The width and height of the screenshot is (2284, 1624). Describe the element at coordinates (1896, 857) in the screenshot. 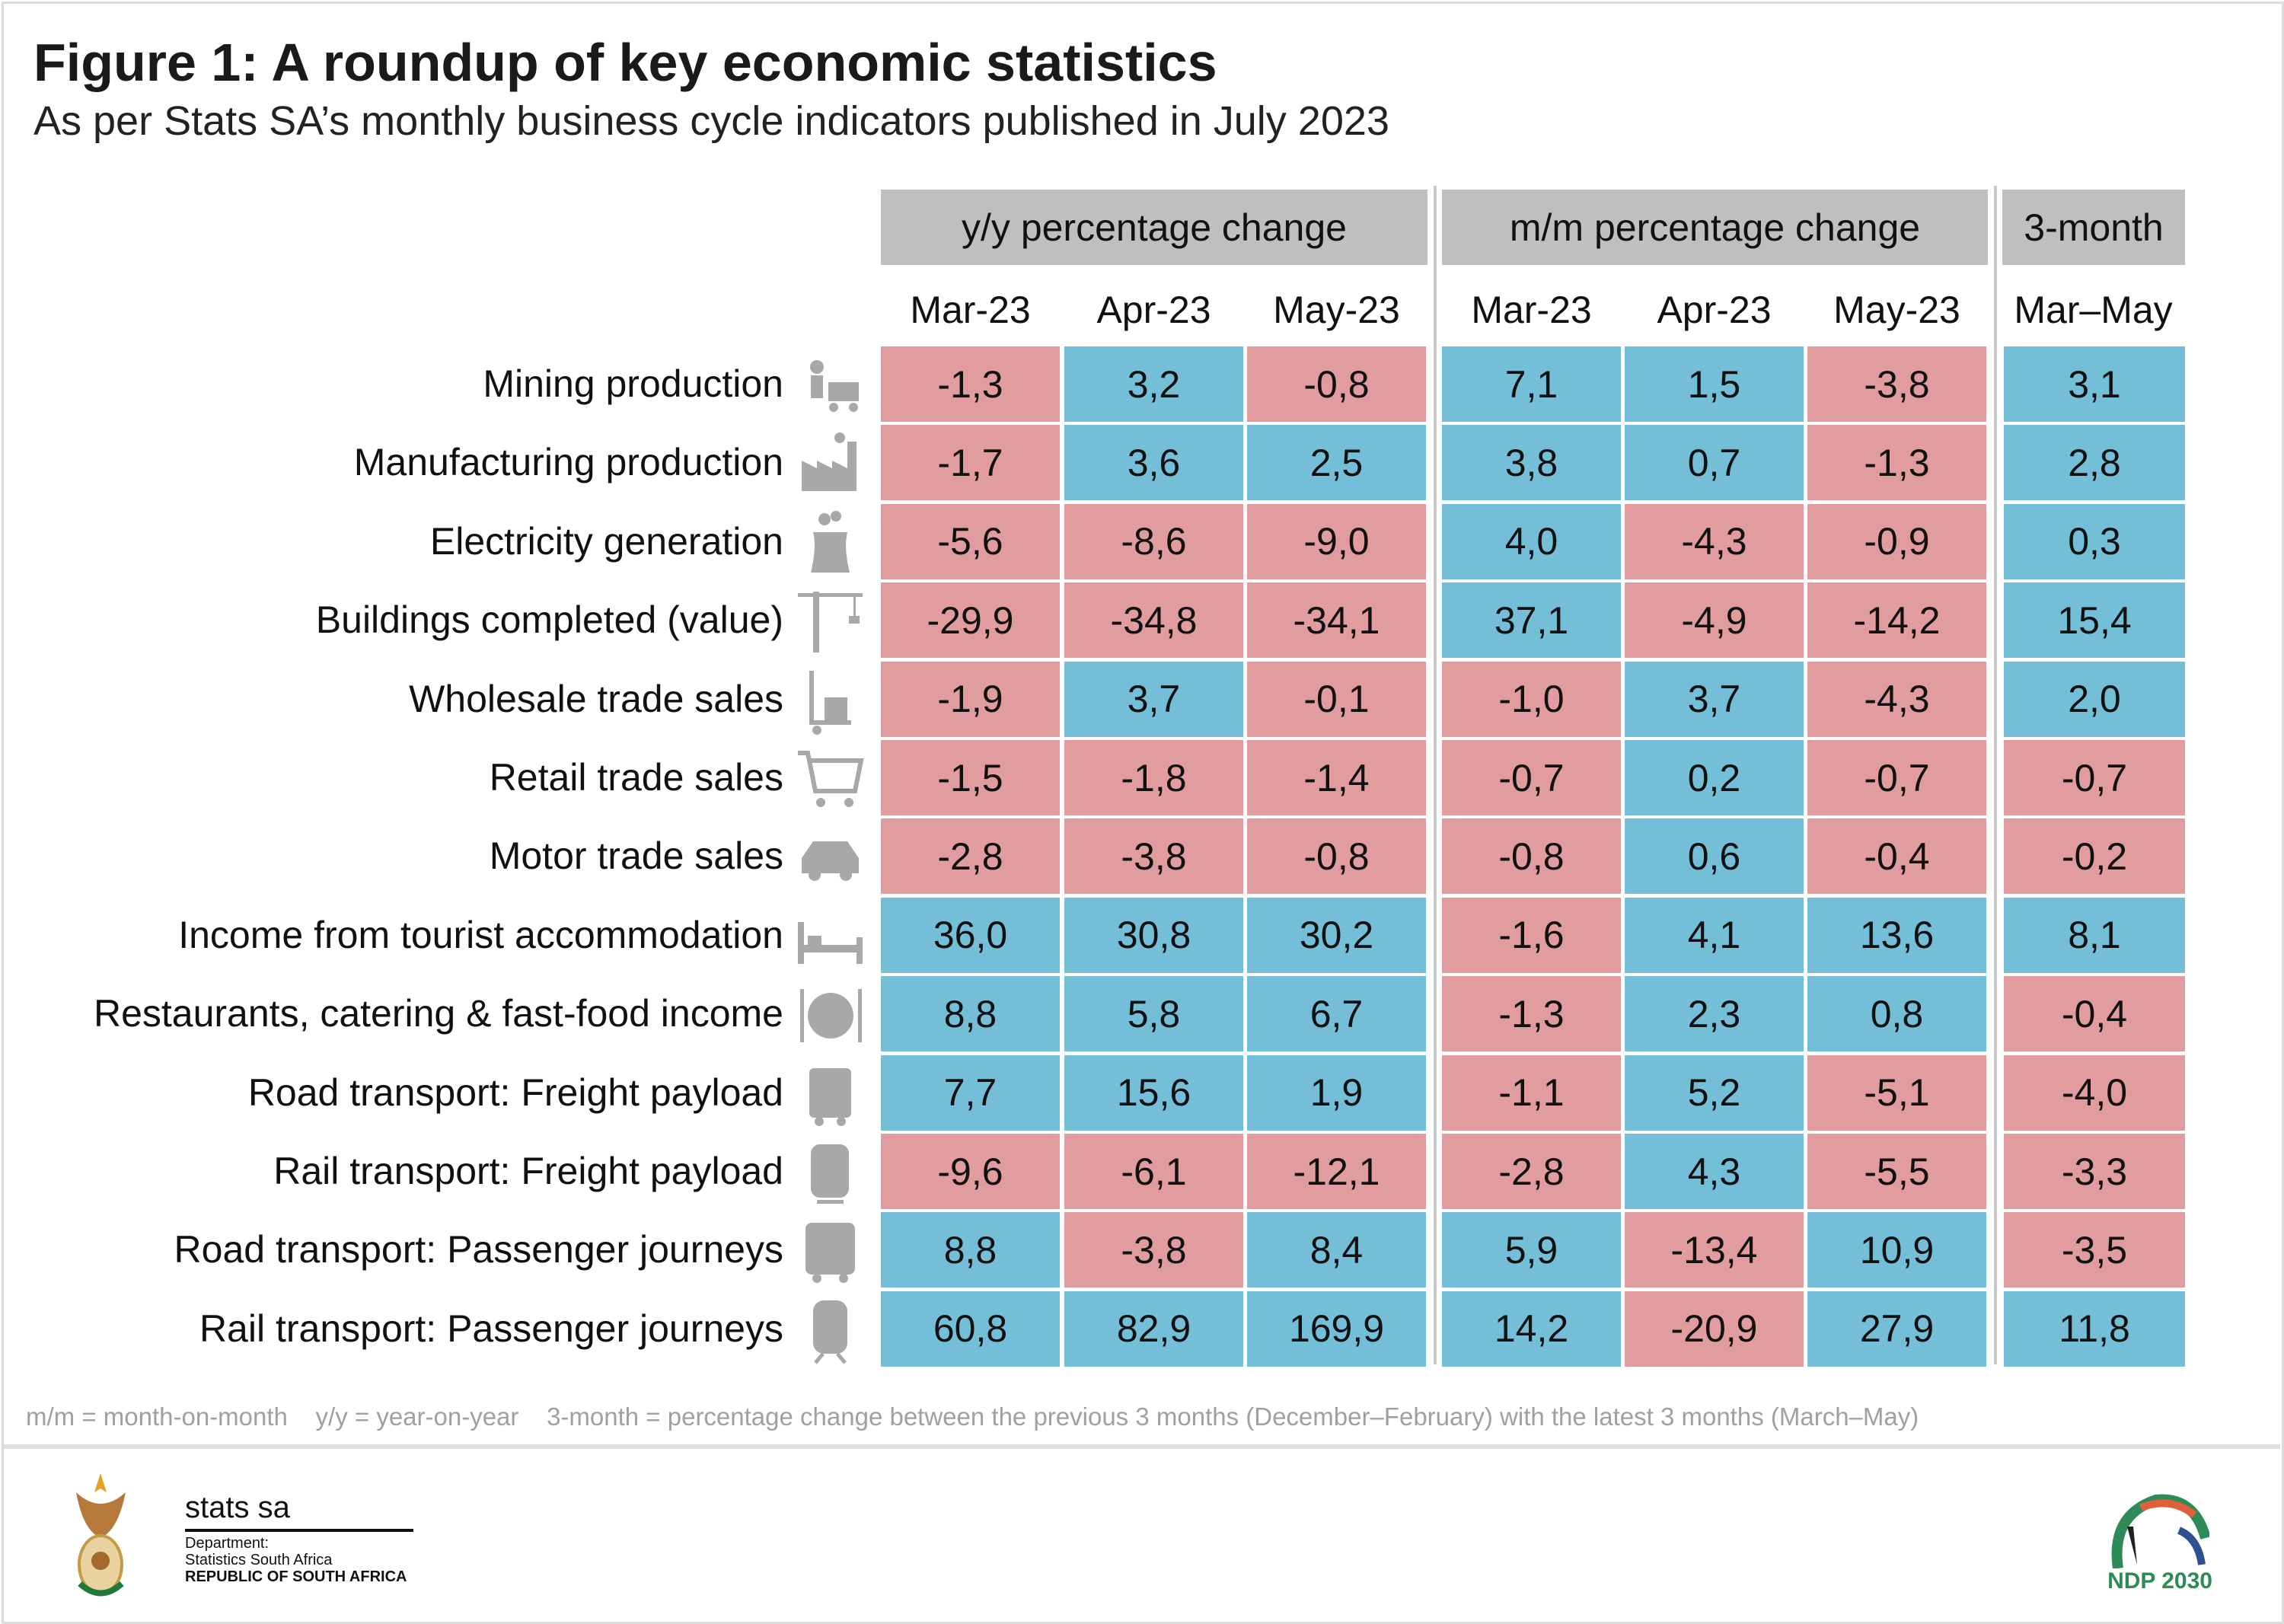

I see `value-cell: -0,4` at that location.